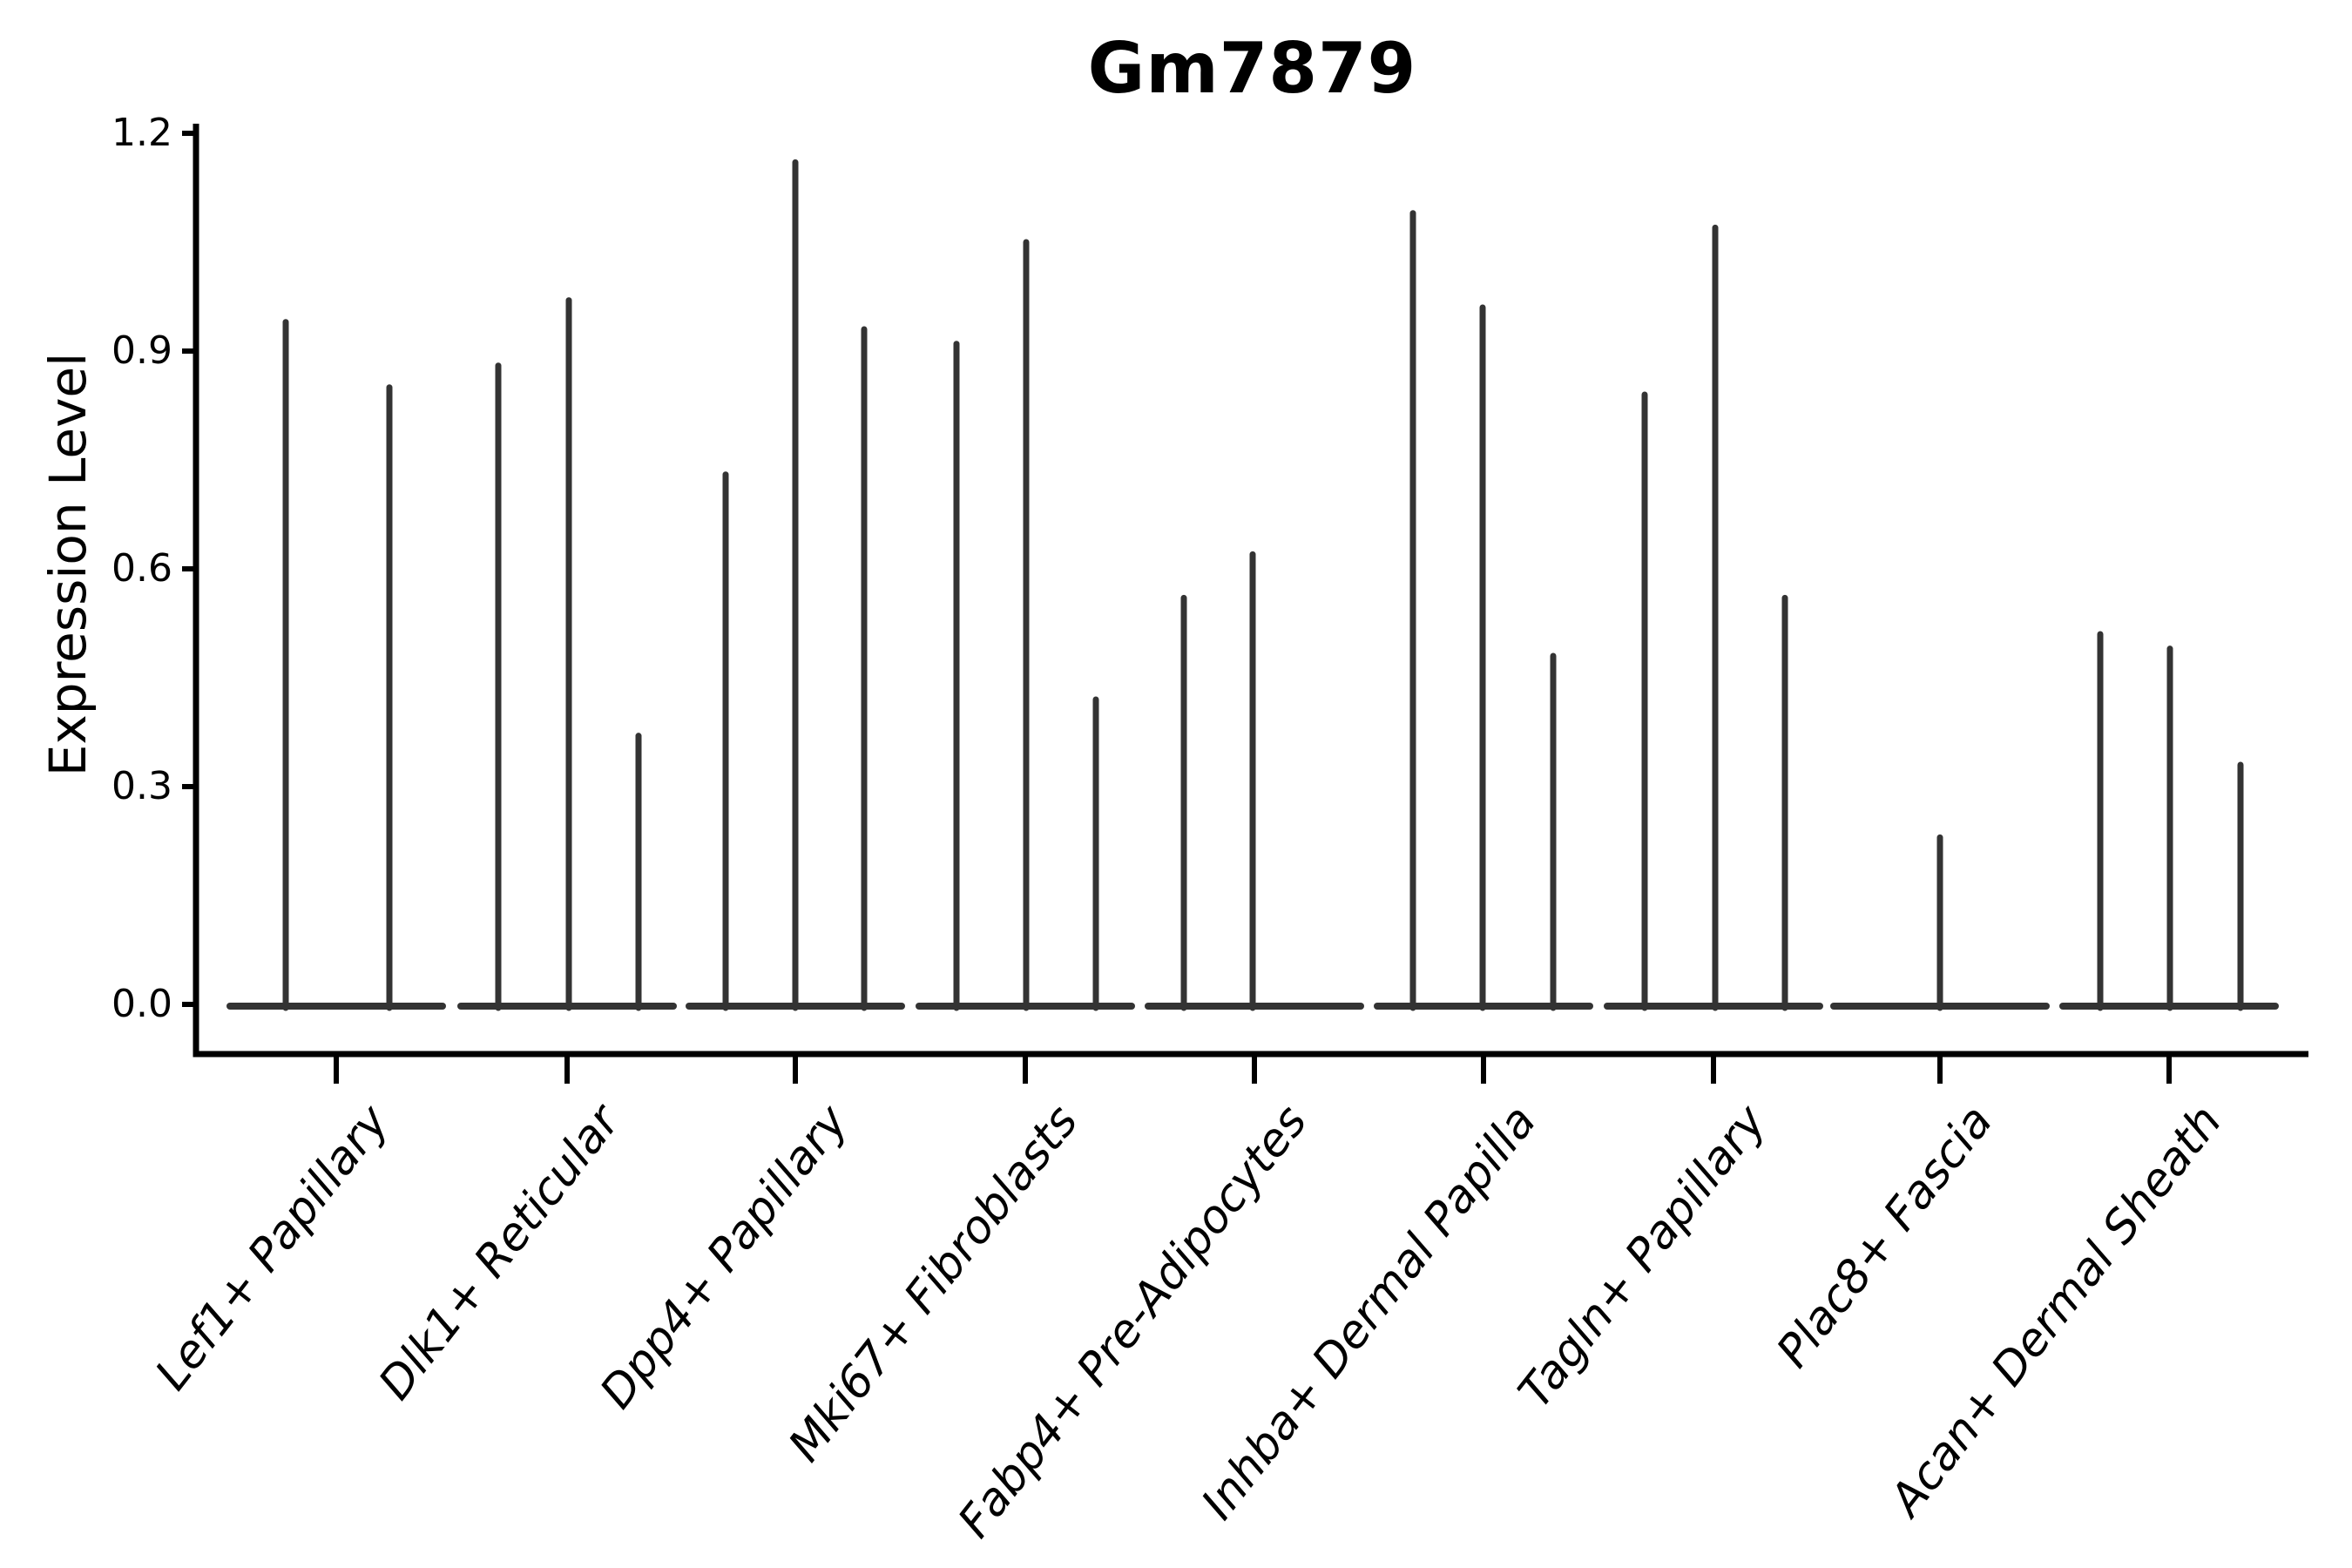 Image resolution: width=2352 pixels, height=1568 pixels. What do you see at coordinates (1252, 68) in the screenshot?
I see `chart-title: Gm7879` at bounding box center [1252, 68].